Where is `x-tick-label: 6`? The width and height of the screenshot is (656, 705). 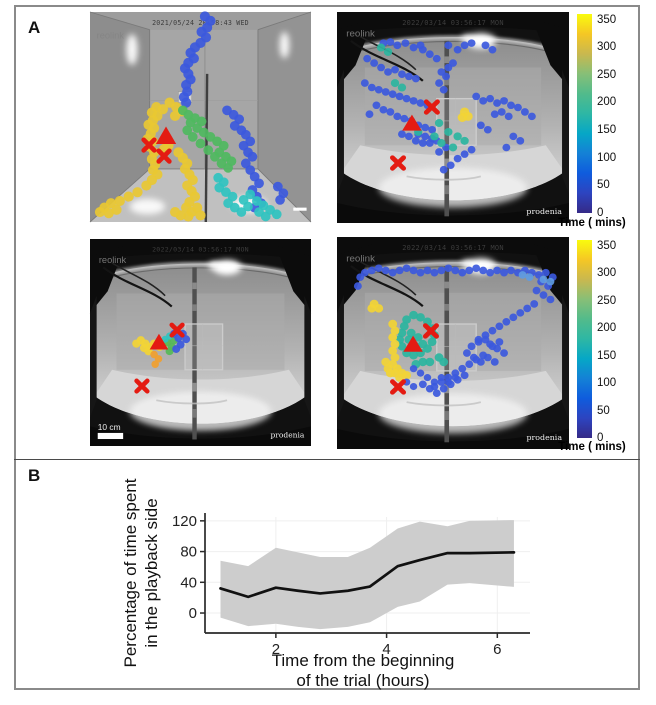
x-tick-label: 6 is located at coordinates (497, 649).